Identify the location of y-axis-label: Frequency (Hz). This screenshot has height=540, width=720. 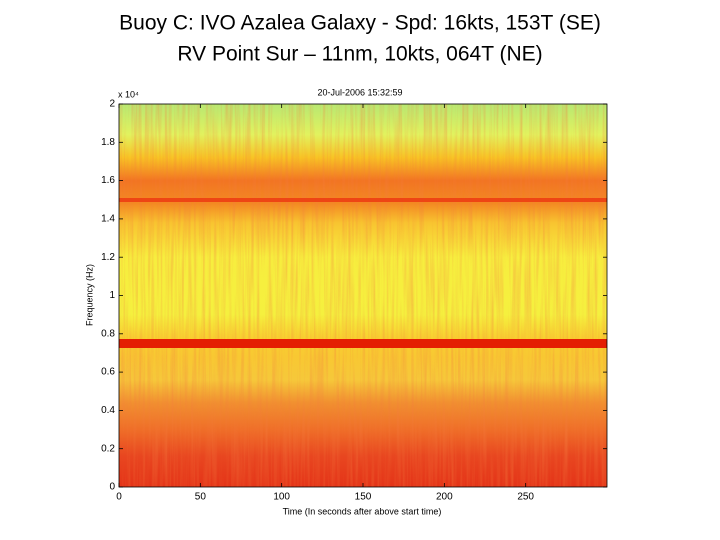
(89, 295).